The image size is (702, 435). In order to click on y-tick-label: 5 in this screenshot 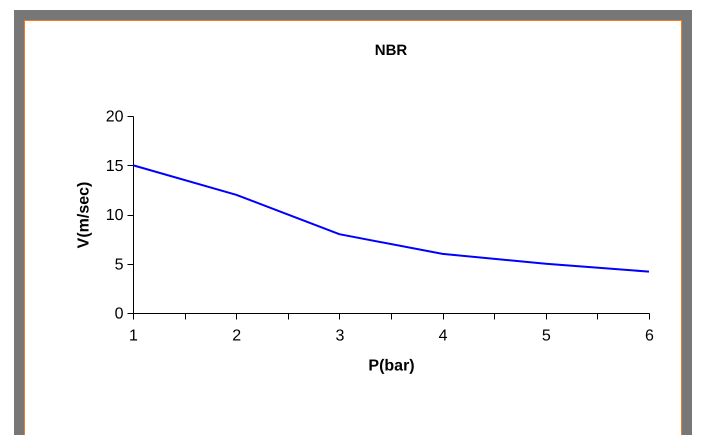, I will do `click(119, 265)`.